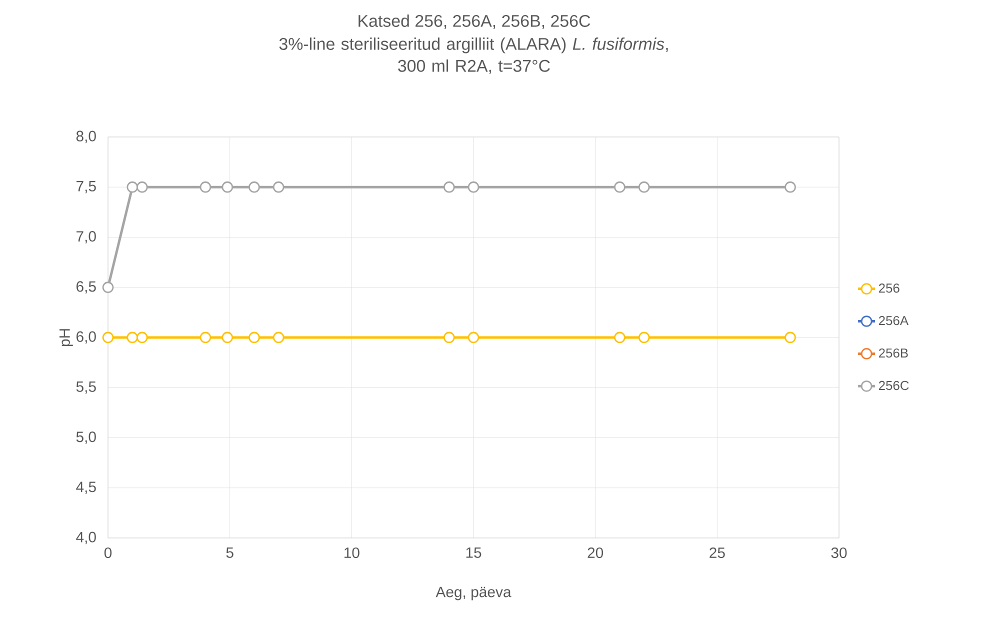 This screenshot has height=639, width=987. I want to click on legend-label: 256C, so click(893, 385).